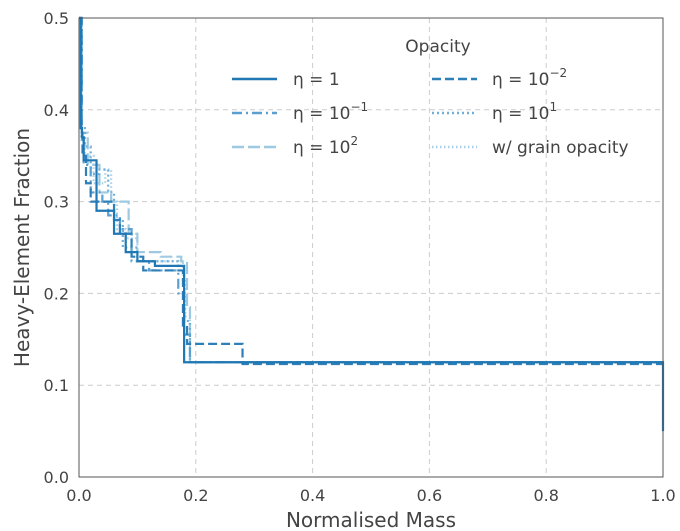 The image size is (680, 531). What do you see at coordinates (56, 477) in the screenshot?
I see `y-tick-label: 0.0` at bounding box center [56, 477].